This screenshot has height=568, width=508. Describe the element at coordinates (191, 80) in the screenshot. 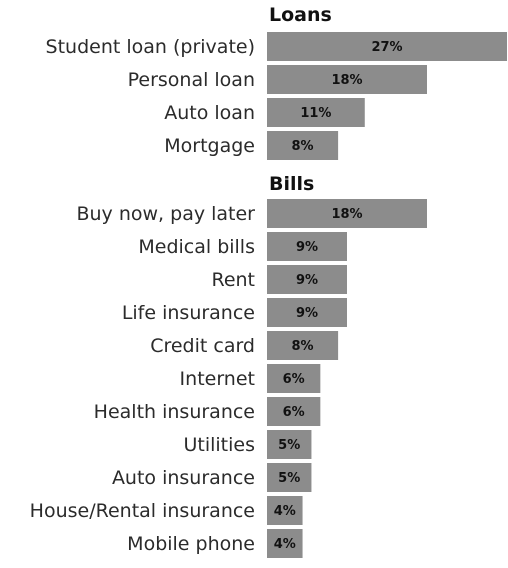

I see `category-label-personal-loan: Personal loan` at that location.